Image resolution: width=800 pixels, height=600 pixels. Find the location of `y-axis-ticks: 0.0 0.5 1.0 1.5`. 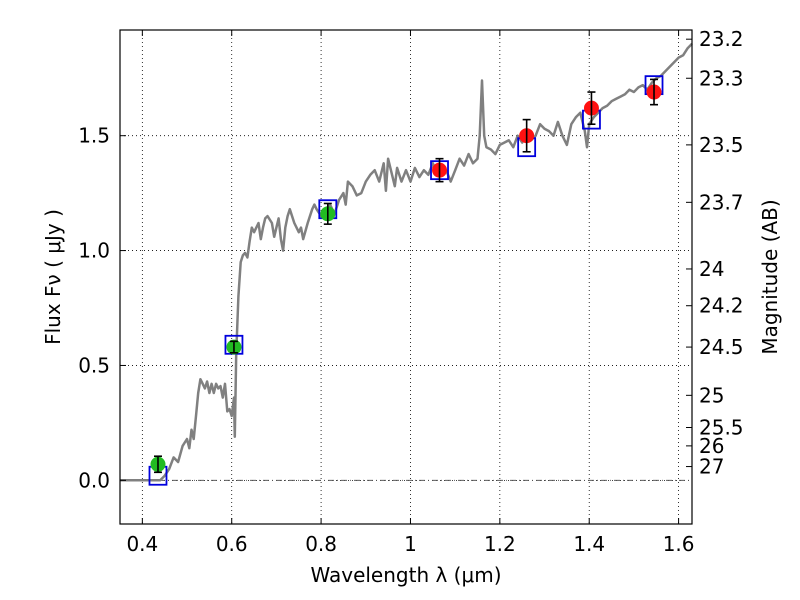

y-axis-ticks: 0.0 0.5 1.0 1.5 is located at coordinates (102, 308).